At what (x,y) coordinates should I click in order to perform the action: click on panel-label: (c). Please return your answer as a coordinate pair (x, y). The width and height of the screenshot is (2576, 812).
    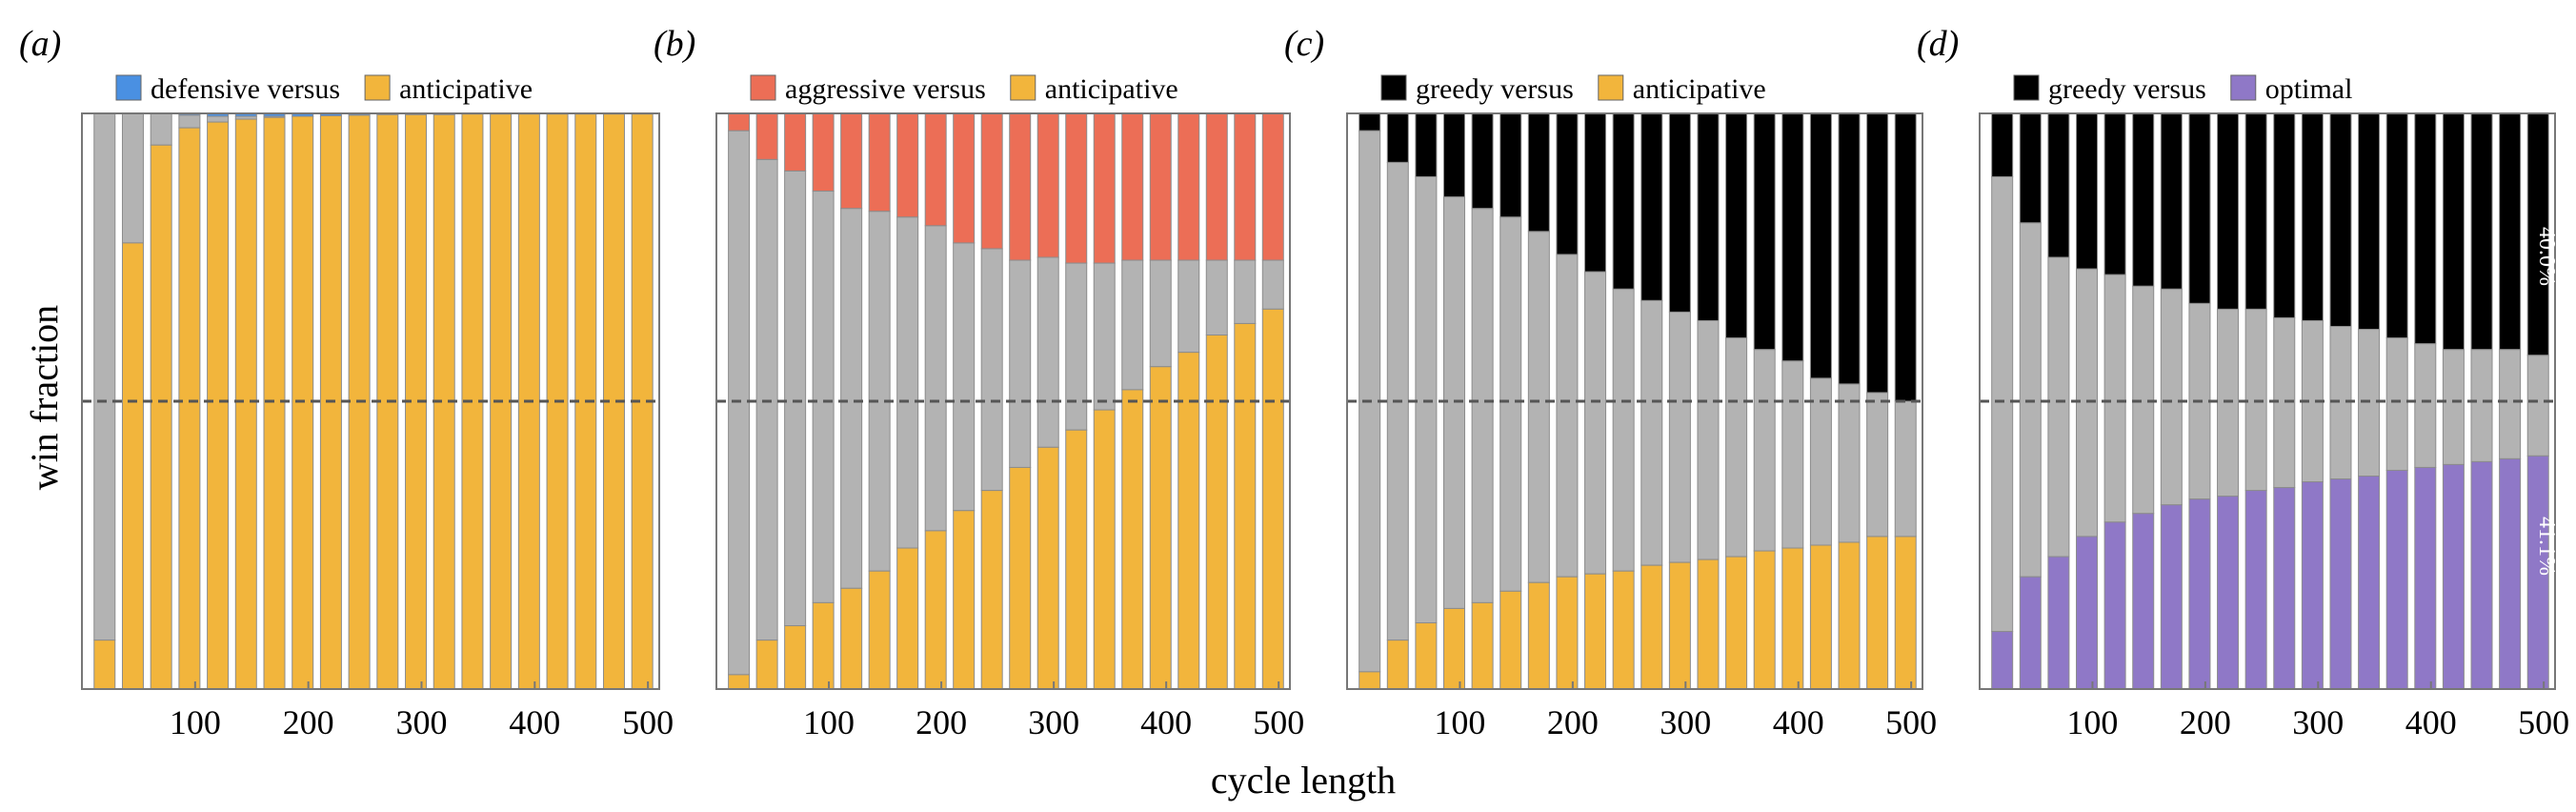
    Looking at the image, I should click on (1304, 44).